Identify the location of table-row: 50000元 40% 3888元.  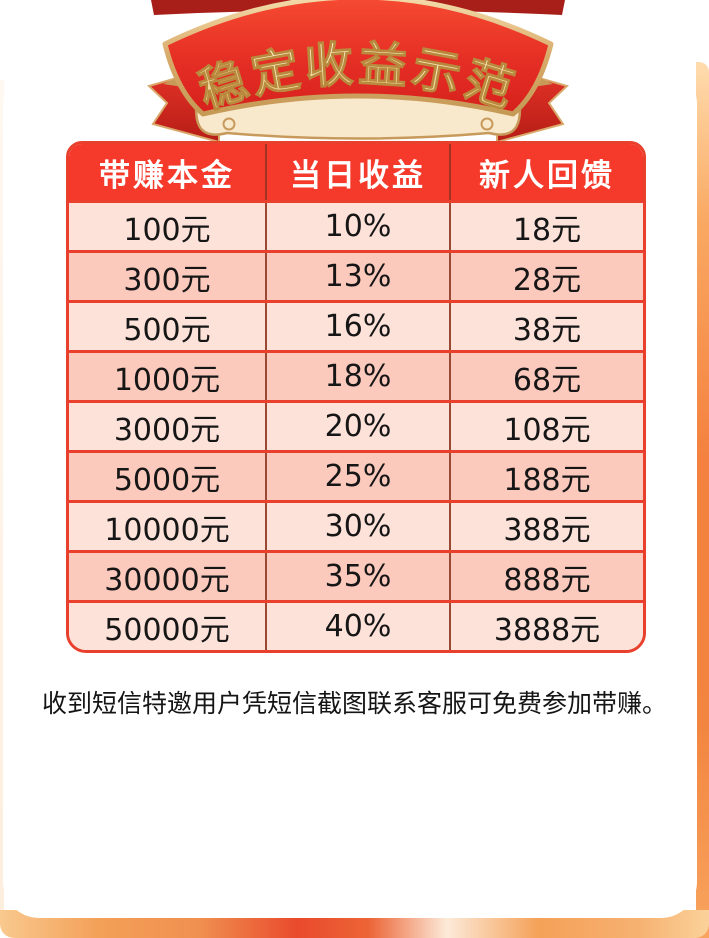
(356, 625).